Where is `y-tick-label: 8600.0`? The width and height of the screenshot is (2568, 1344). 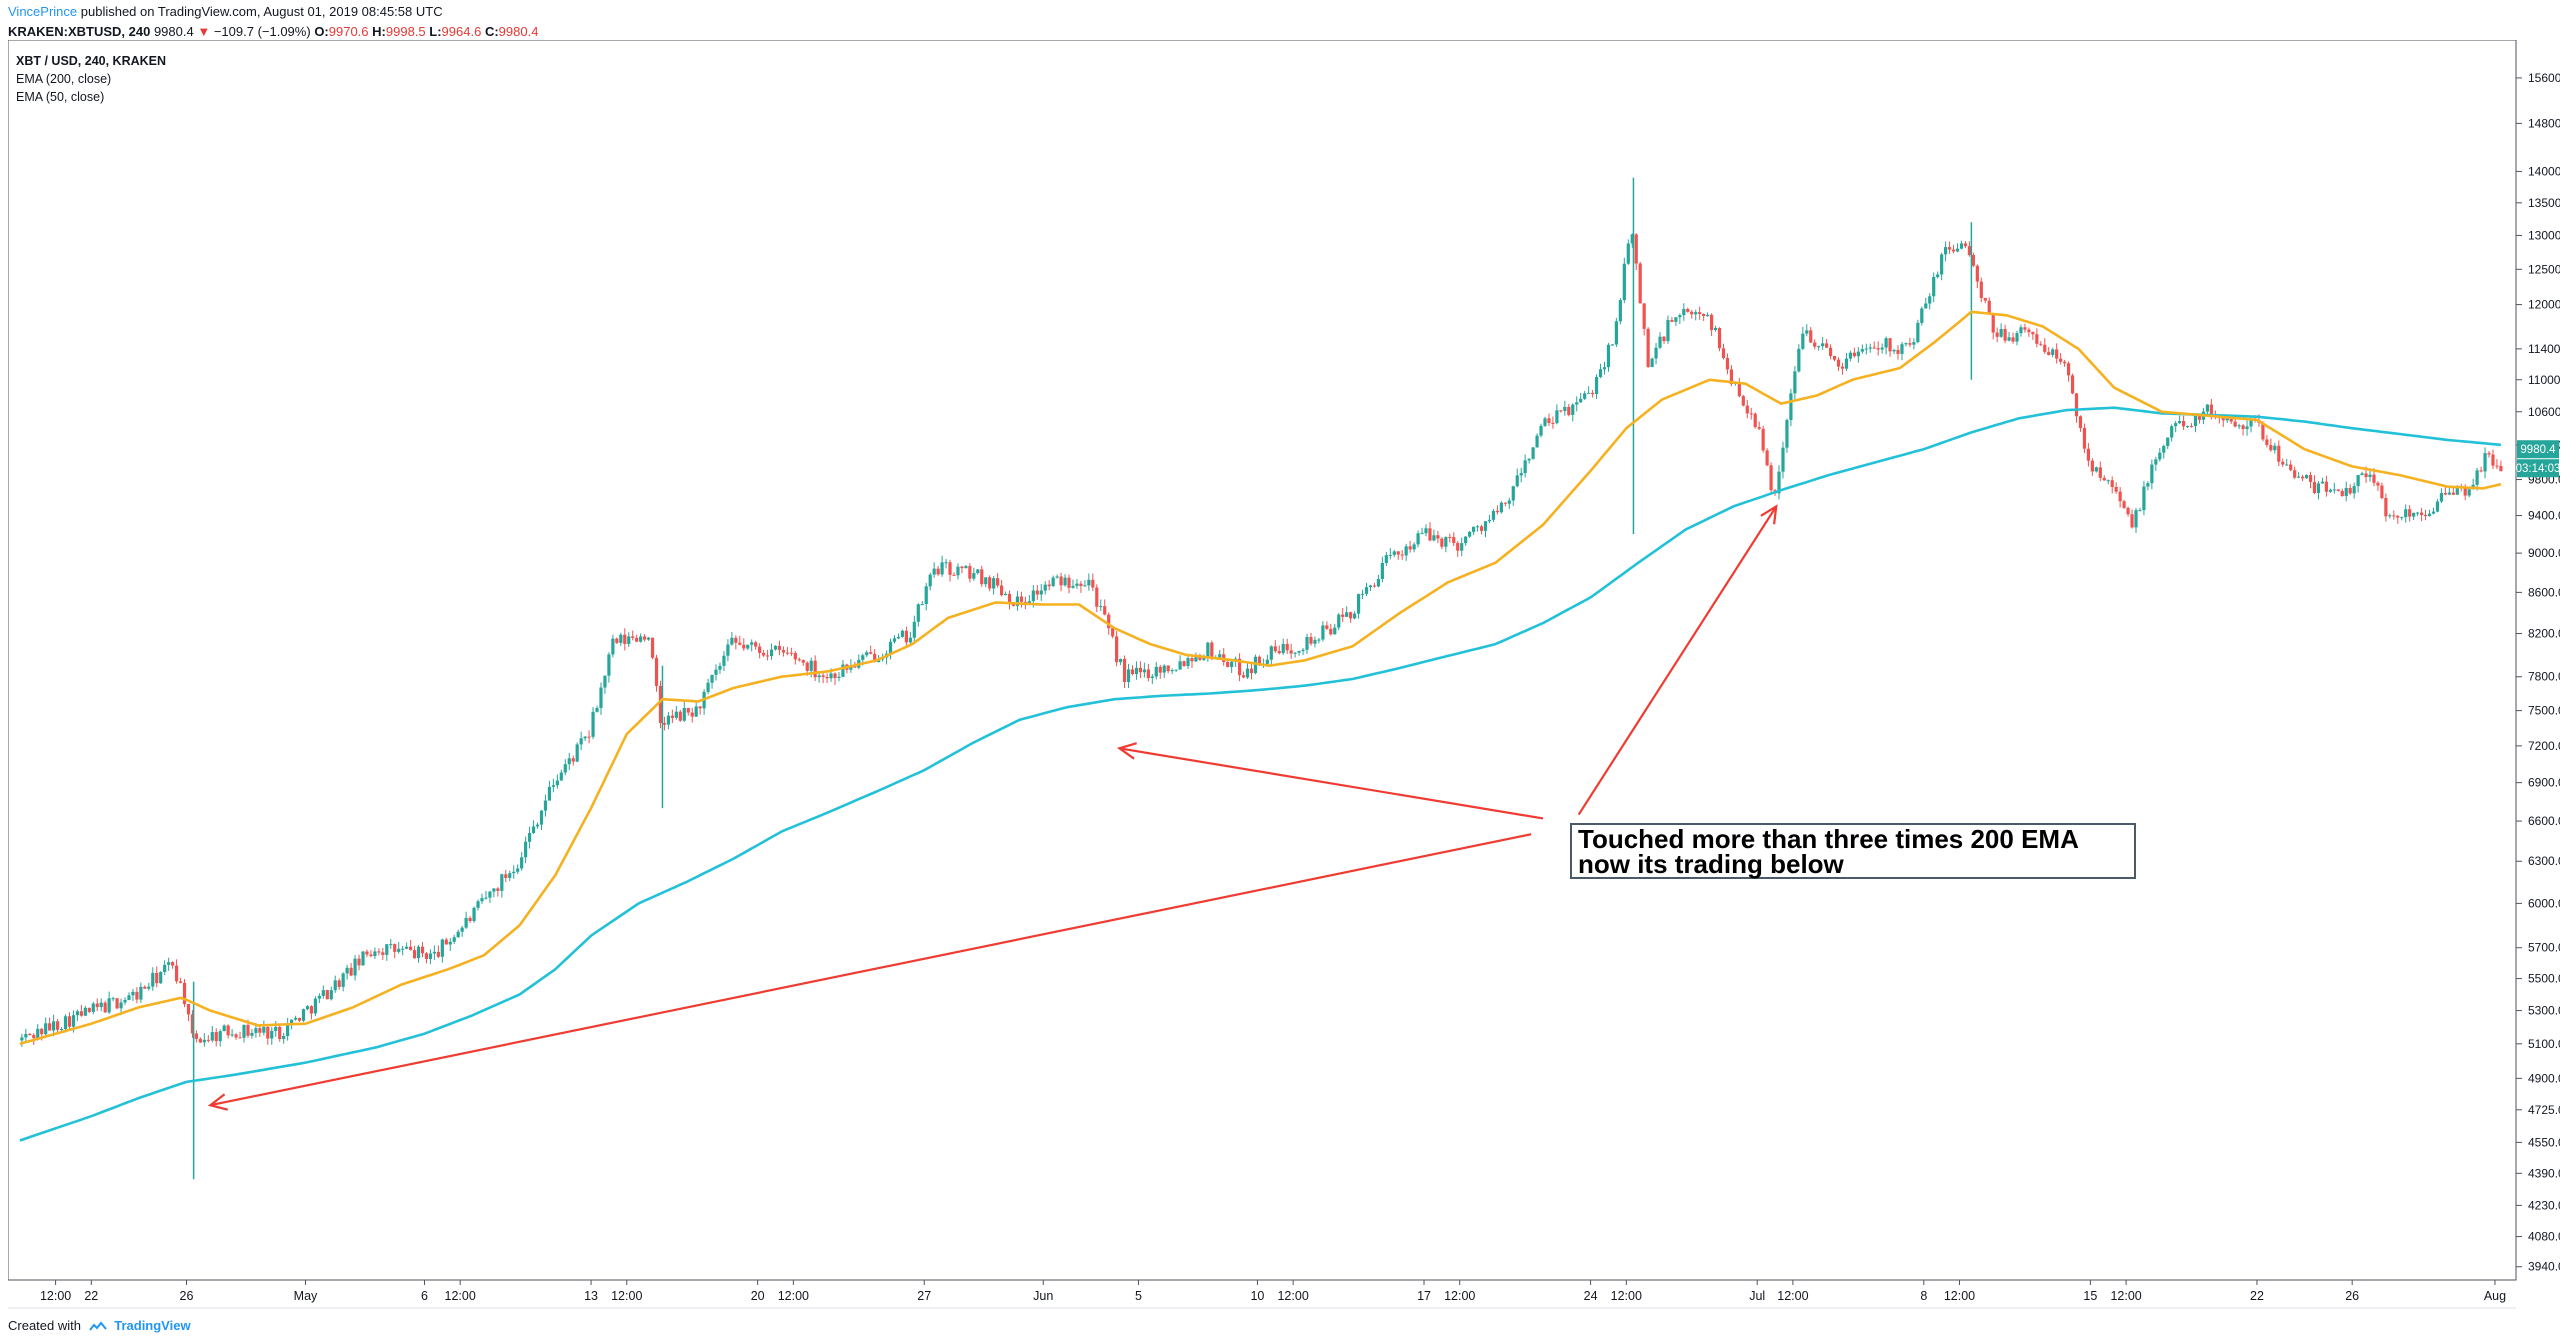
y-tick-label: 8600.0 is located at coordinates (2544, 592).